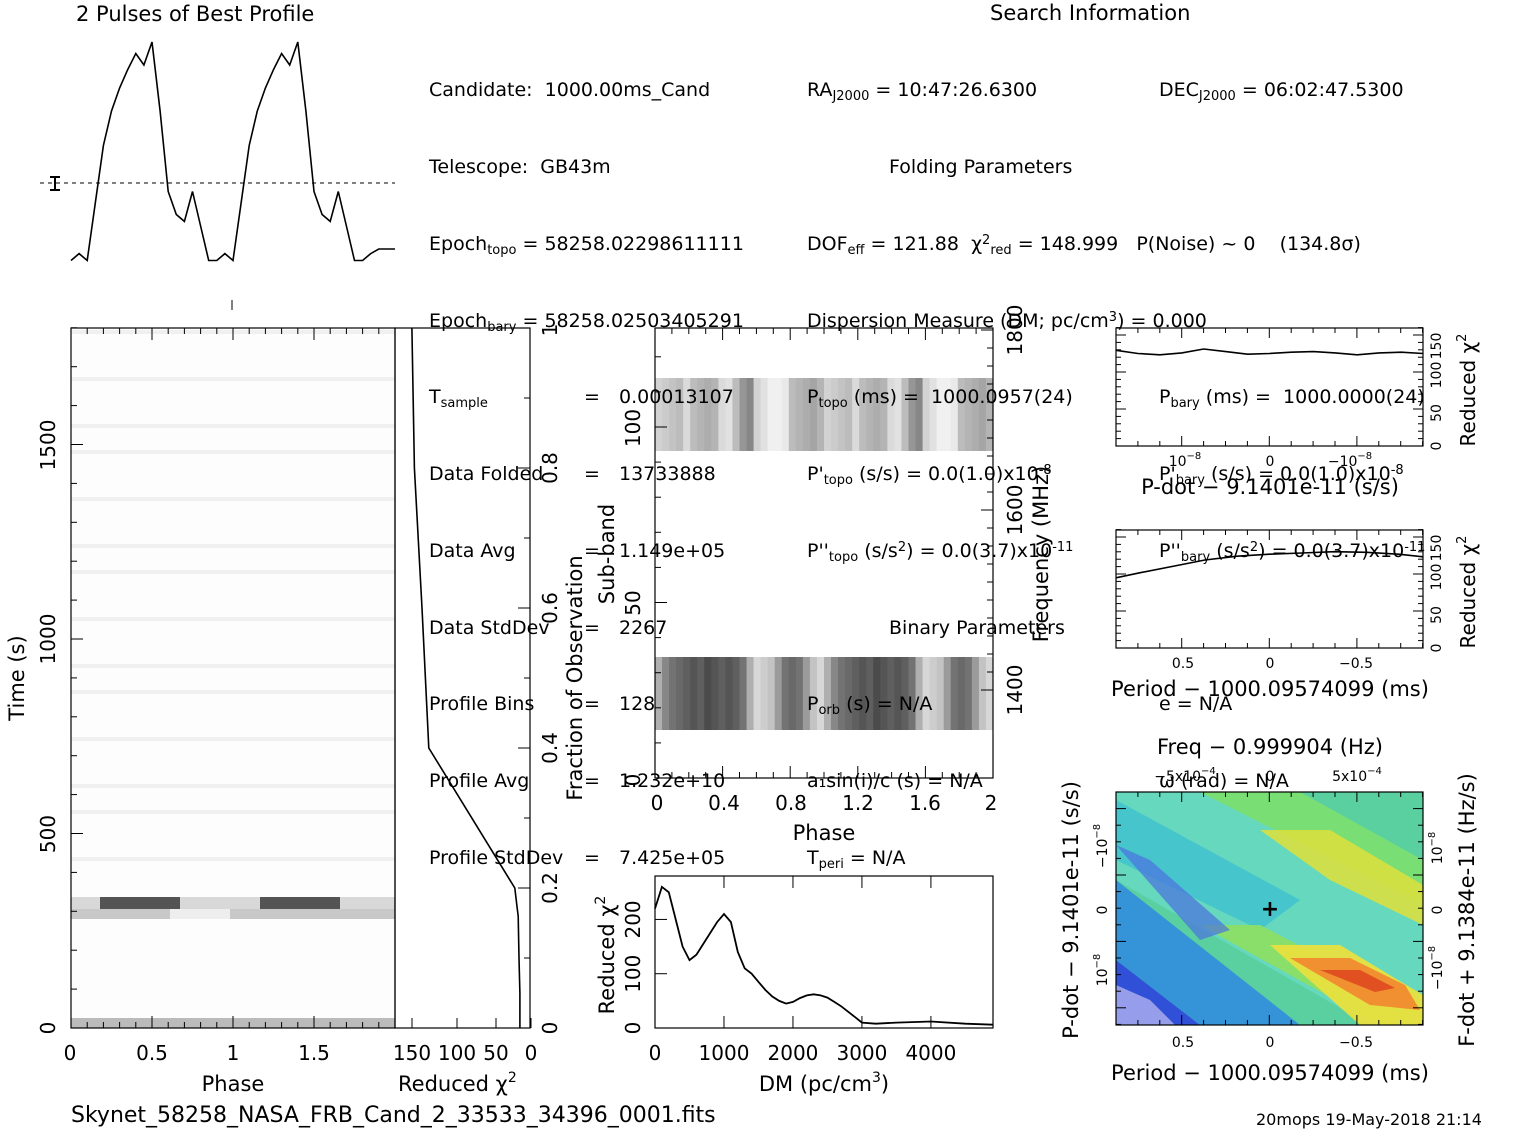 The height and width of the screenshot is (1133, 1517). I want to click on pd-xlabel: P-dot − 9.1401e-11 (s/s), so click(1270, 487).